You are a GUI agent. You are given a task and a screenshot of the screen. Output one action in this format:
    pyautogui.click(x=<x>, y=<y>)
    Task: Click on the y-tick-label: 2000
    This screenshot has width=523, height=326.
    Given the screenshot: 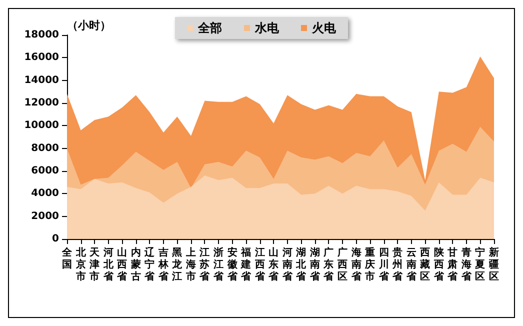 What is the action you would take?
    pyautogui.click(x=45, y=216)
    